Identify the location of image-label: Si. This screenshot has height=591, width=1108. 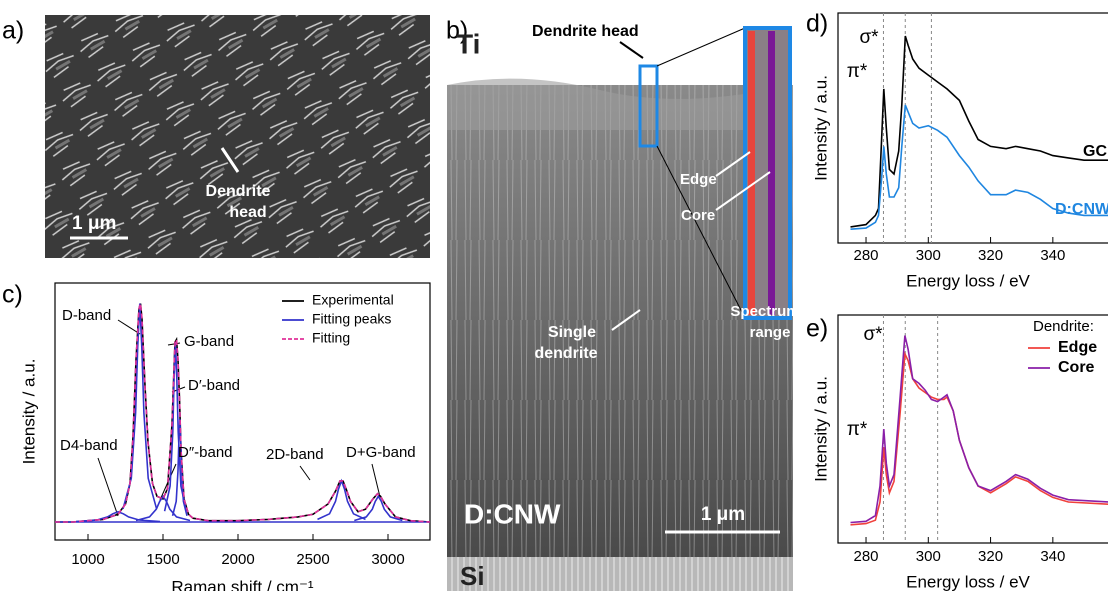
(472, 576).